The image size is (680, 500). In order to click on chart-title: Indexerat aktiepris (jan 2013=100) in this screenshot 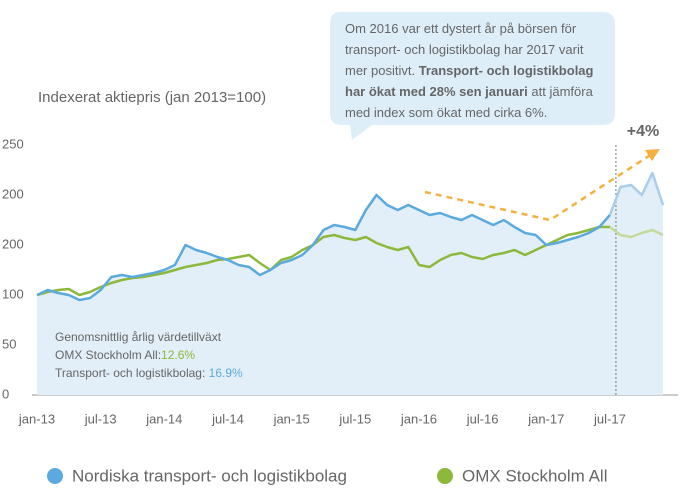, I will do `click(152, 97)`.